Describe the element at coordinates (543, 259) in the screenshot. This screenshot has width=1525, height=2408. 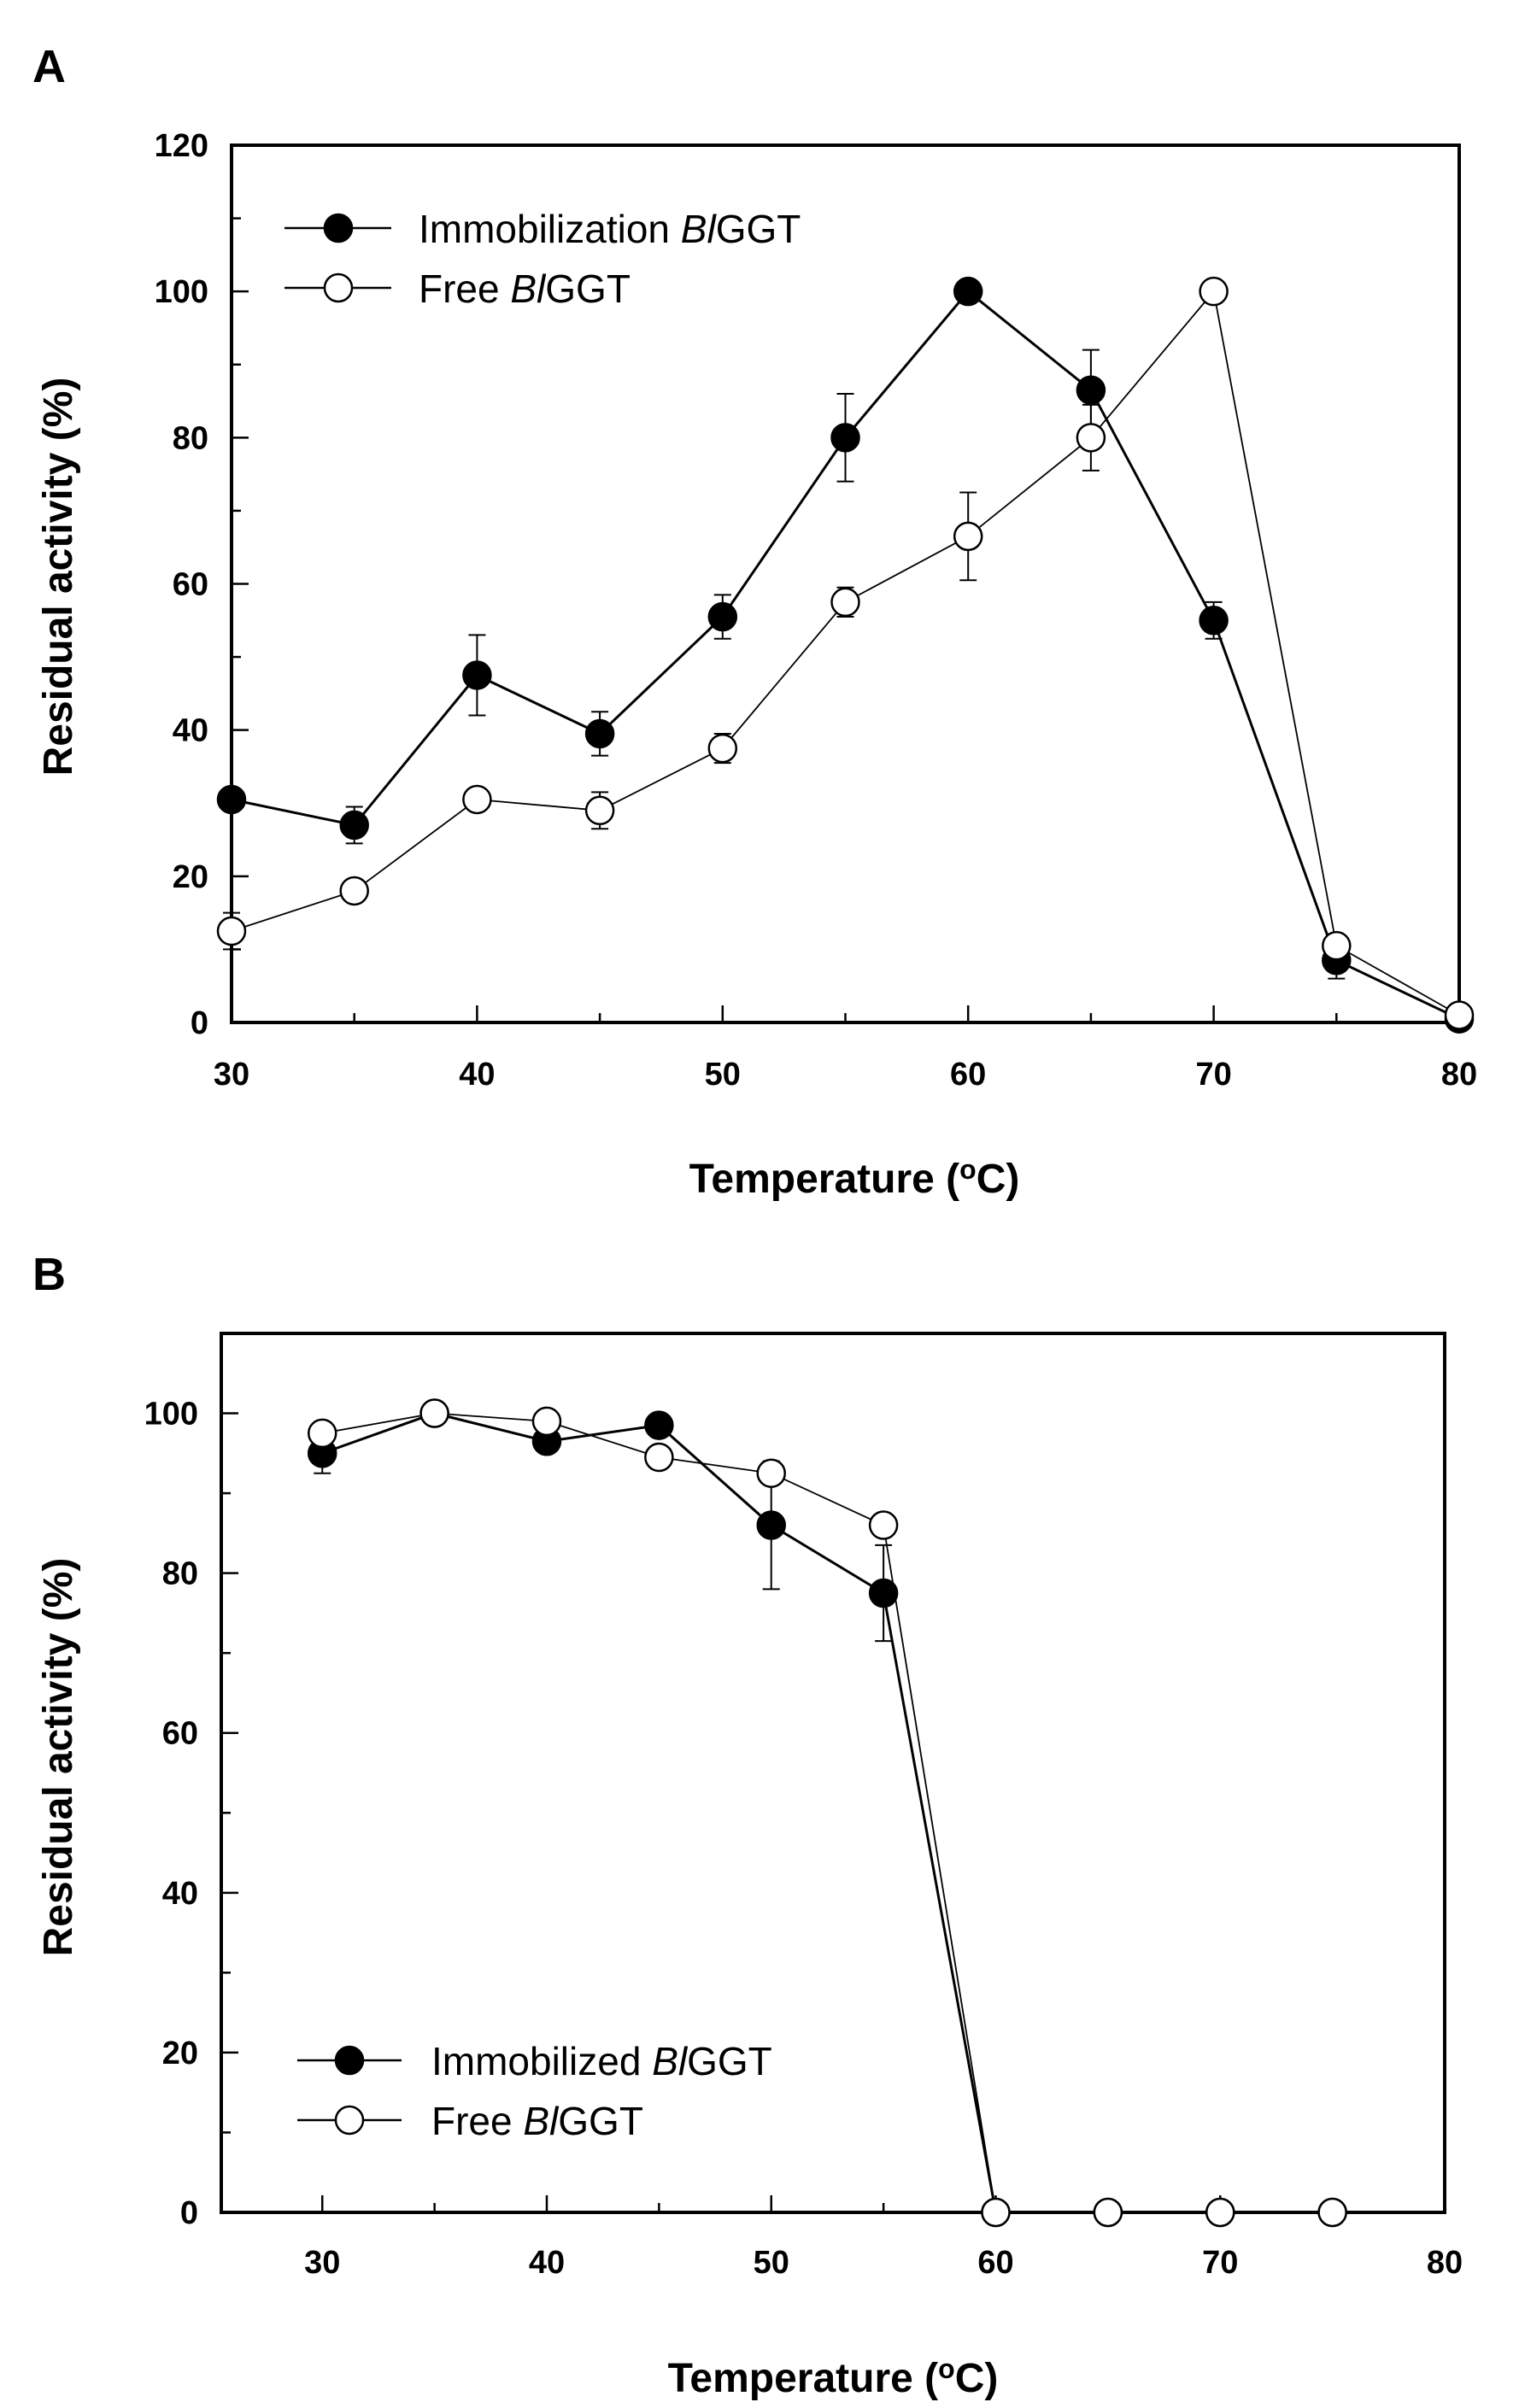
I see `legend-a: Immobilization BlGGT Free BlGGT` at that location.